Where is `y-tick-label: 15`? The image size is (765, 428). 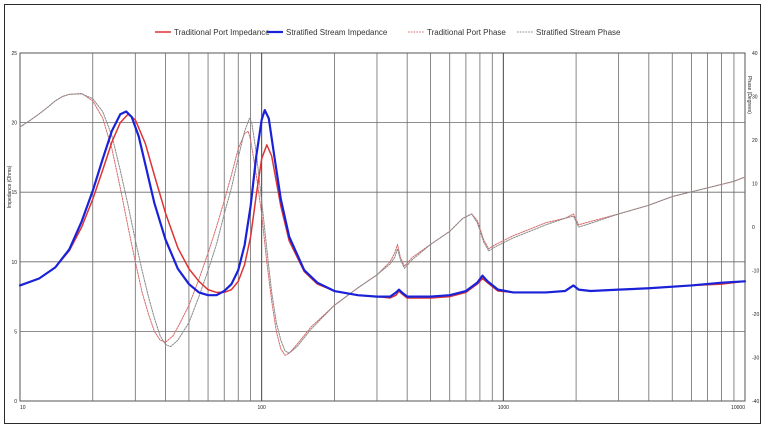 y-tick-label: 15 is located at coordinates (14, 193).